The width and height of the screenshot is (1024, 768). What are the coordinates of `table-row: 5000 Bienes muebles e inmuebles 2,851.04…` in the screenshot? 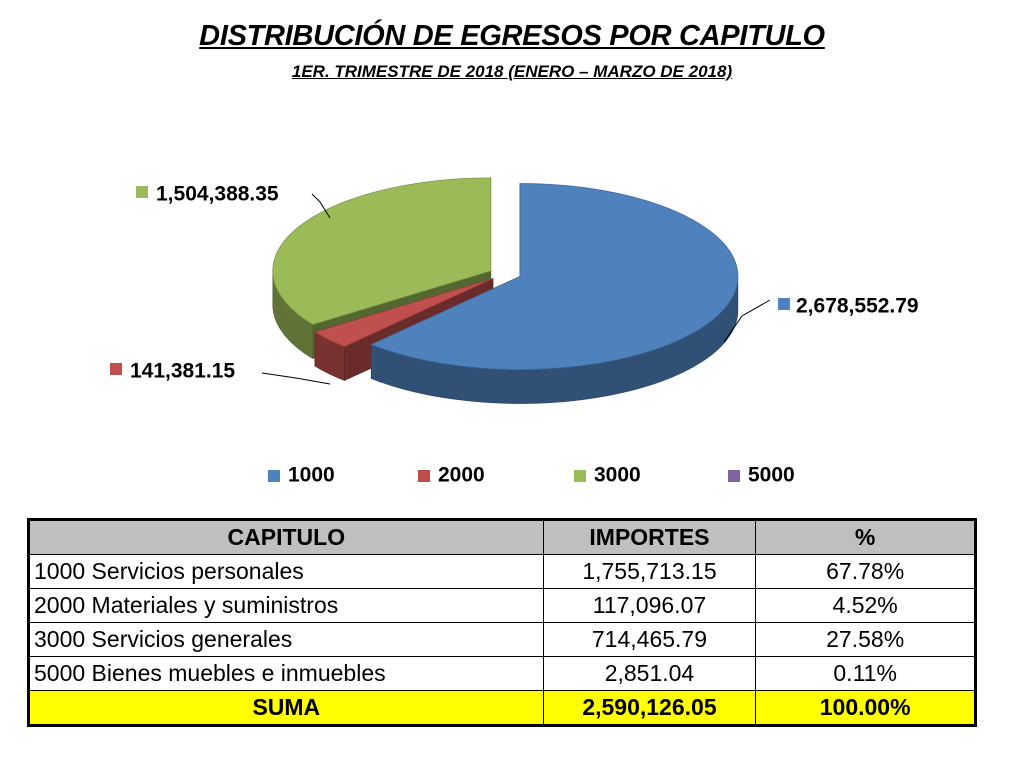 It's located at (502, 673).